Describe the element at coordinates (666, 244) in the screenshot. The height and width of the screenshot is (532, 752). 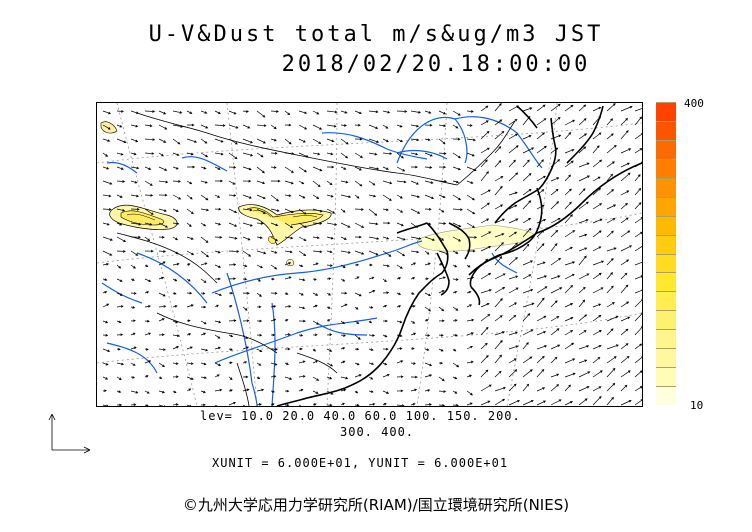
I see `colorbar-segment` at that location.